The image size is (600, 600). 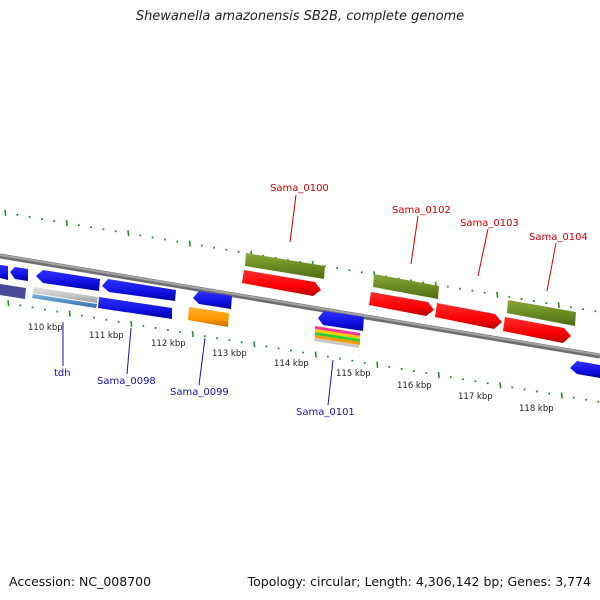 What do you see at coordinates (229, 354) in the screenshot?
I see `tick-label: 113 kbp` at bounding box center [229, 354].